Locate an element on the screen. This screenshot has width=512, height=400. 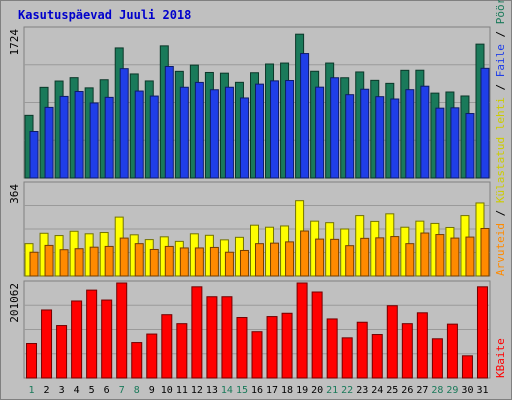
x-tick-label-10: 10 is located at coordinates (167, 390).